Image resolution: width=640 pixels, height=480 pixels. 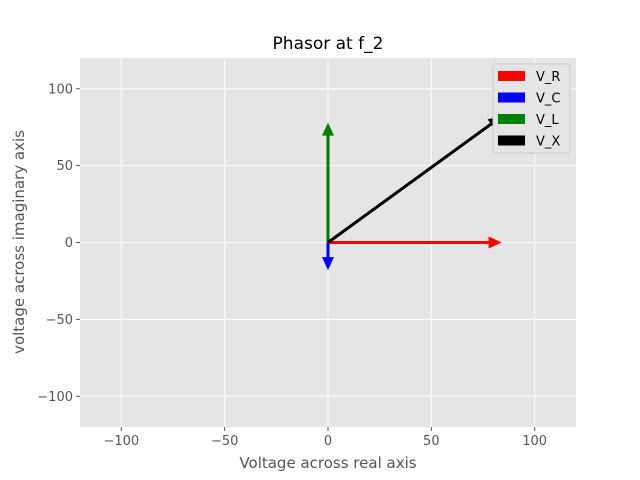 What do you see at coordinates (55, 397) in the screenshot?
I see `y-tick-label: −100` at bounding box center [55, 397].